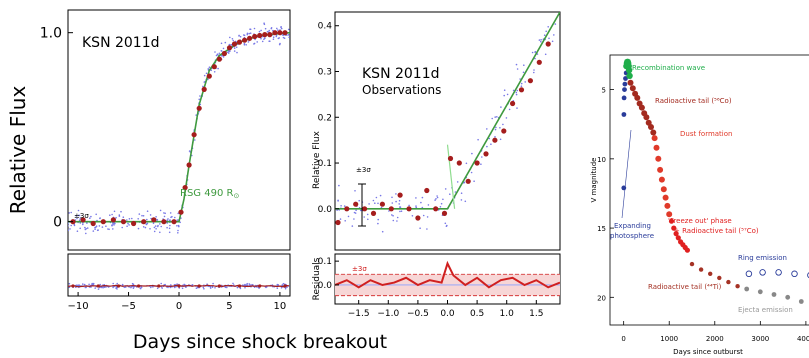 The height and width of the screenshot is (358, 809). I want to click on middle-ytick-label: 0.3, so click(325, 73).